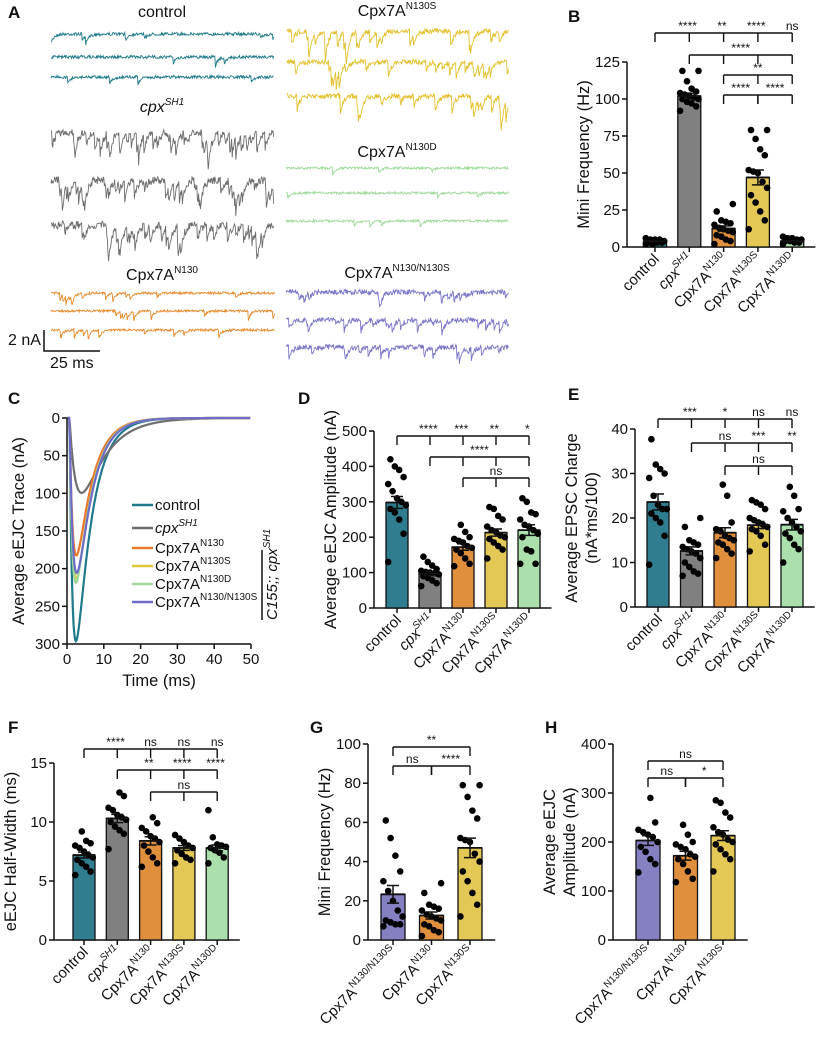 This screenshot has height=1050, width=824. I want to click on genotype-annotation: C155;; cpxSH1, so click(271, 574).